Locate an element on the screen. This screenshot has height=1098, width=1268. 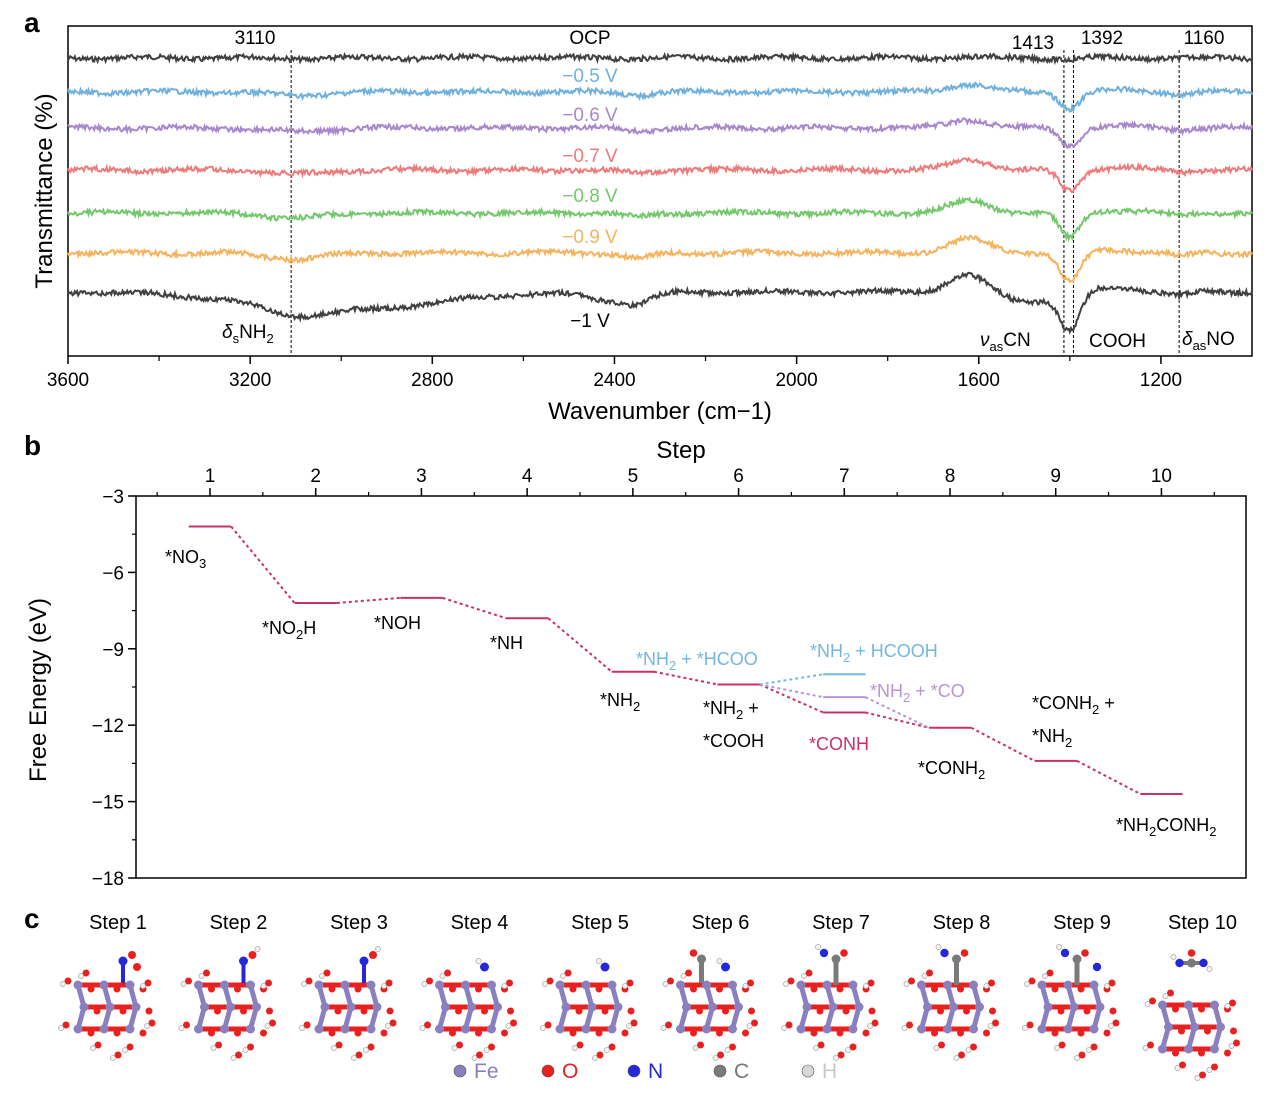
no-stretch-label: δasNO is located at coordinates (1208, 341).